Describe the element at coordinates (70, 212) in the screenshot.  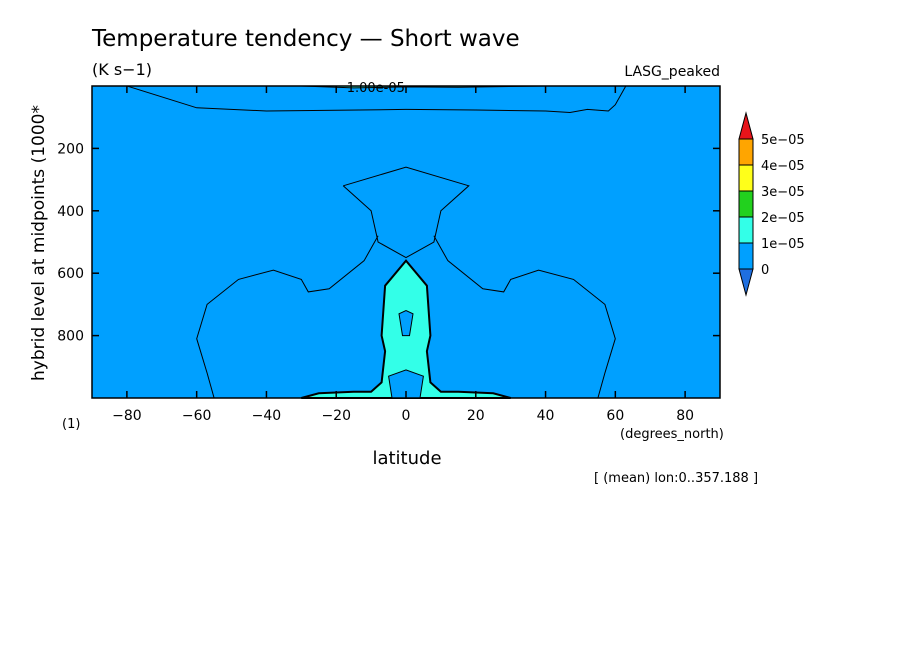
I see `y-tick-label-1: 400` at that location.